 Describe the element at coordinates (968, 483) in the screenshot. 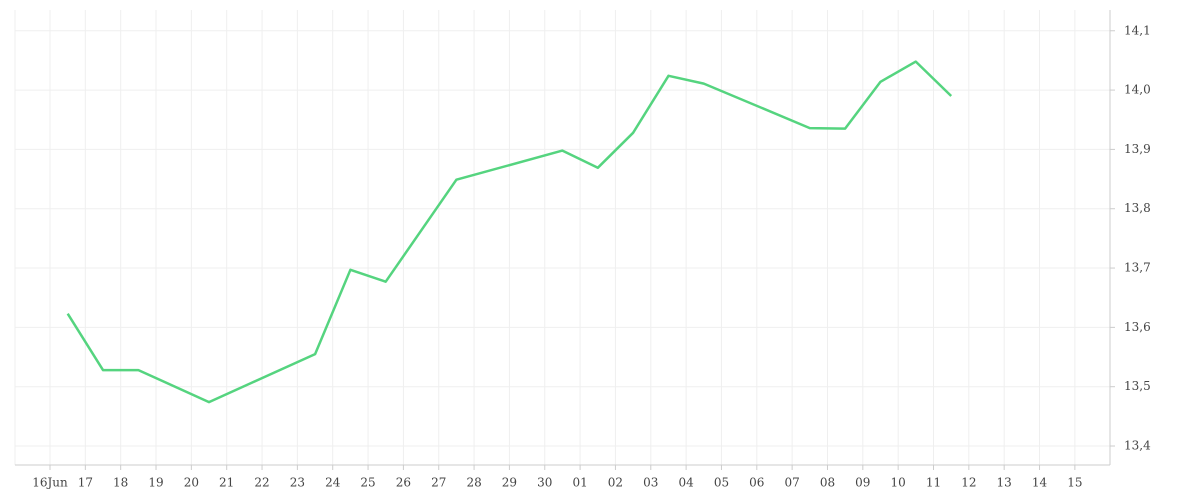

I see `x-tick-label: 12` at that location.